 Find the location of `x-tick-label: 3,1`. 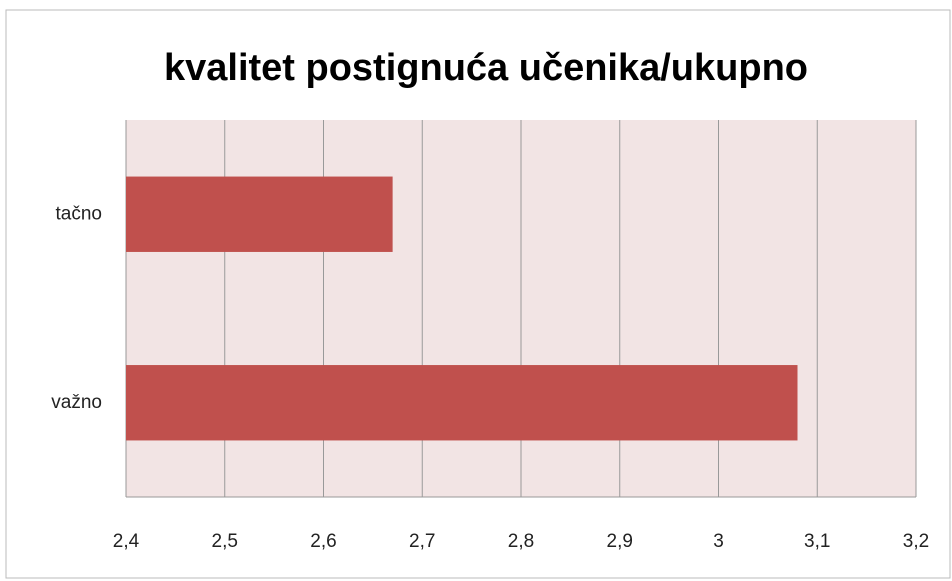

x-tick-label: 3,1 is located at coordinates (817, 541).